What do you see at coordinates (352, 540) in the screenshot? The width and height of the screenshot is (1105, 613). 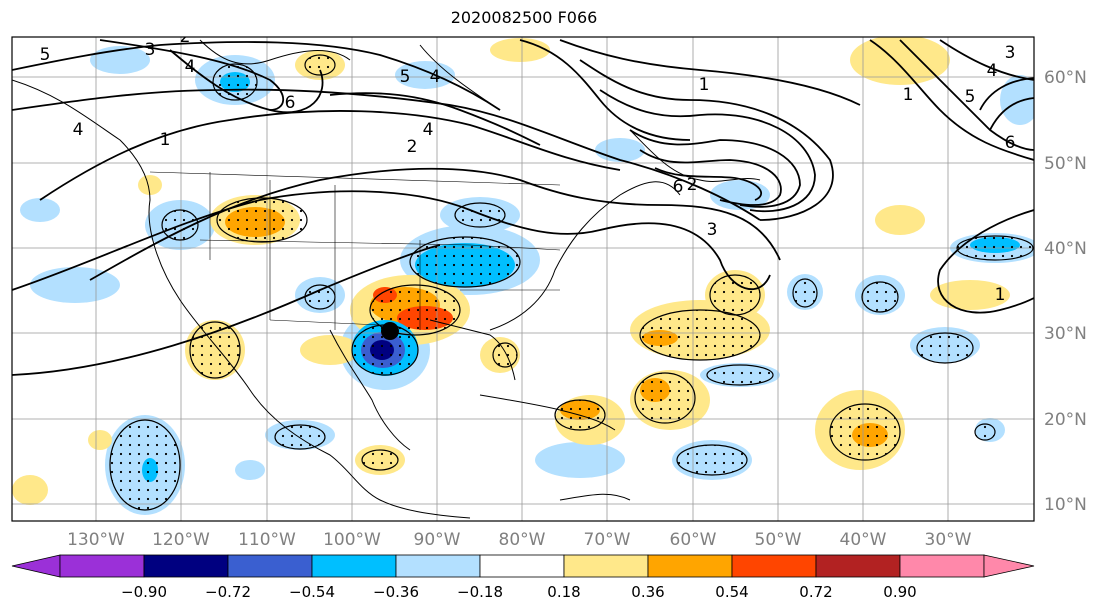 I see `lon-label: 100°W` at bounding box center [352, 540].